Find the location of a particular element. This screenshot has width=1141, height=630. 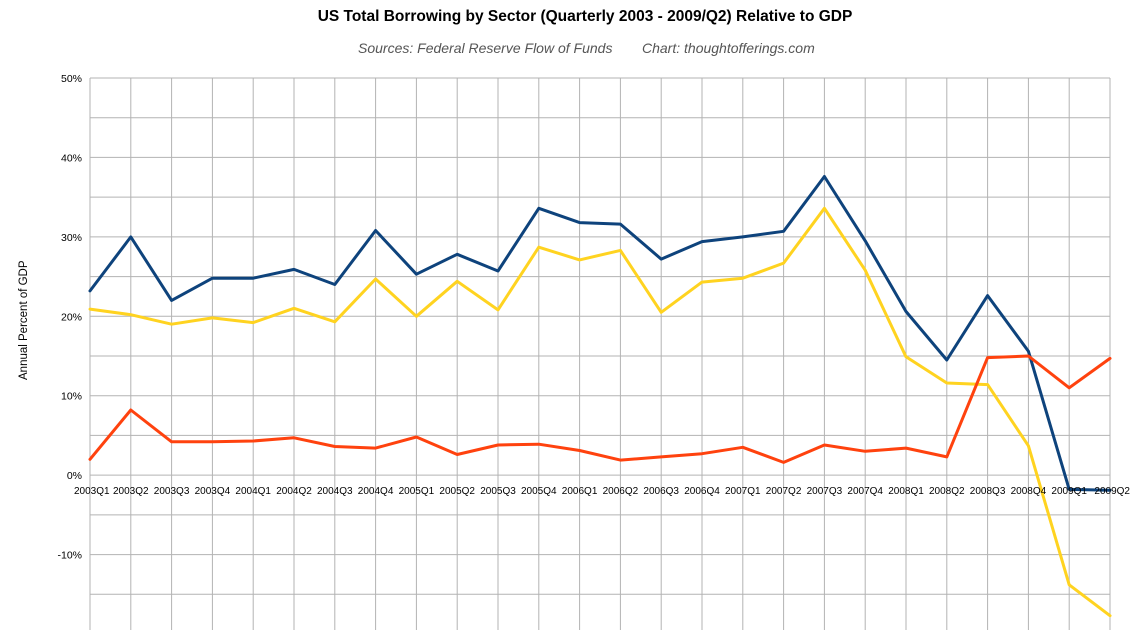

x-tick-label: 2007Q1 is located at coordinates (743, 491).